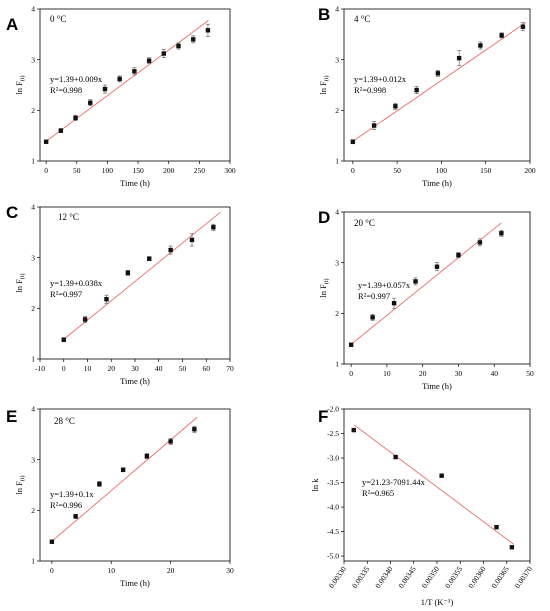  Describe the element at coordinates (384, 285) in the screenshot. I see `fit-equation: y=1.39+0.057x` at that location.